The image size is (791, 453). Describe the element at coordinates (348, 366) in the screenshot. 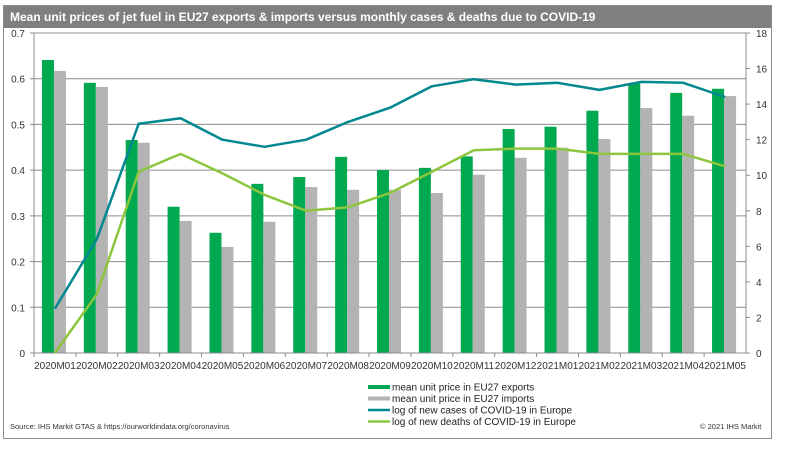

I see `x-tick-label: 2020M08` at that location.